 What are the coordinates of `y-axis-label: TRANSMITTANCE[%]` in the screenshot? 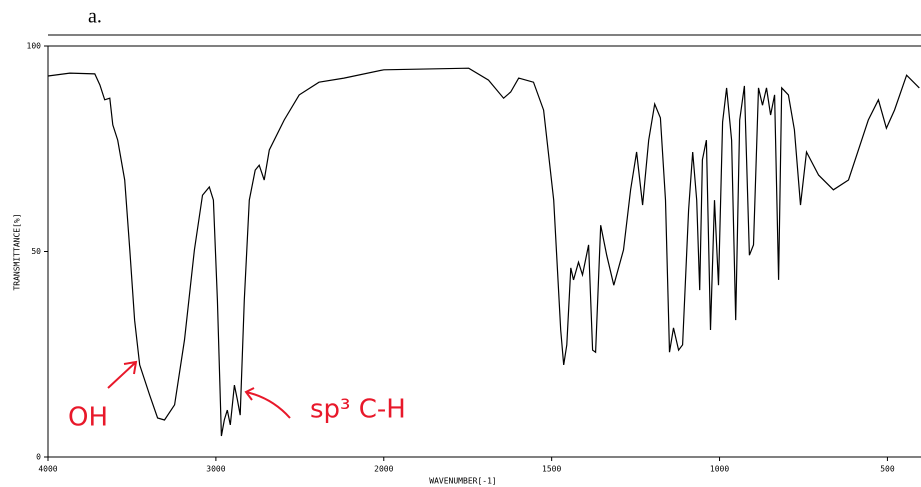 It's located at (17, 251).